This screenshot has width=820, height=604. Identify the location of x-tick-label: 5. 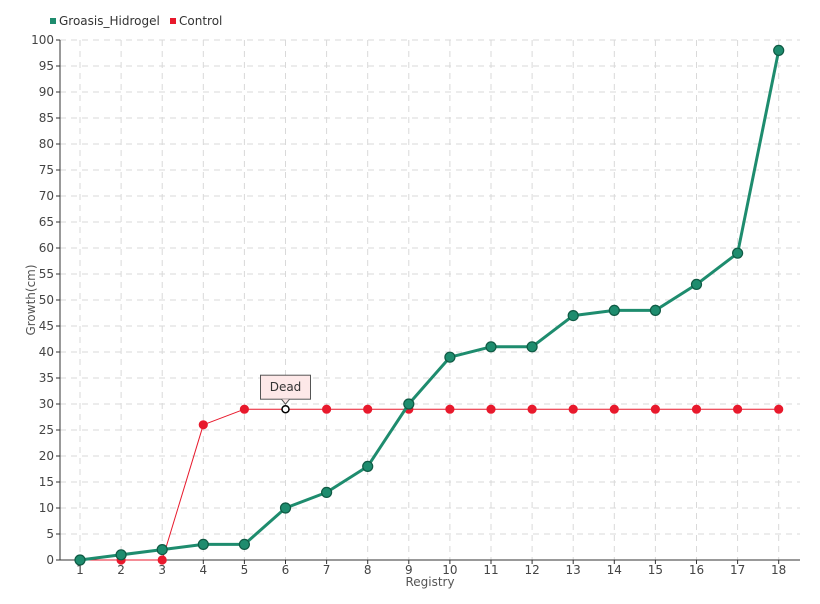
(245, 570).